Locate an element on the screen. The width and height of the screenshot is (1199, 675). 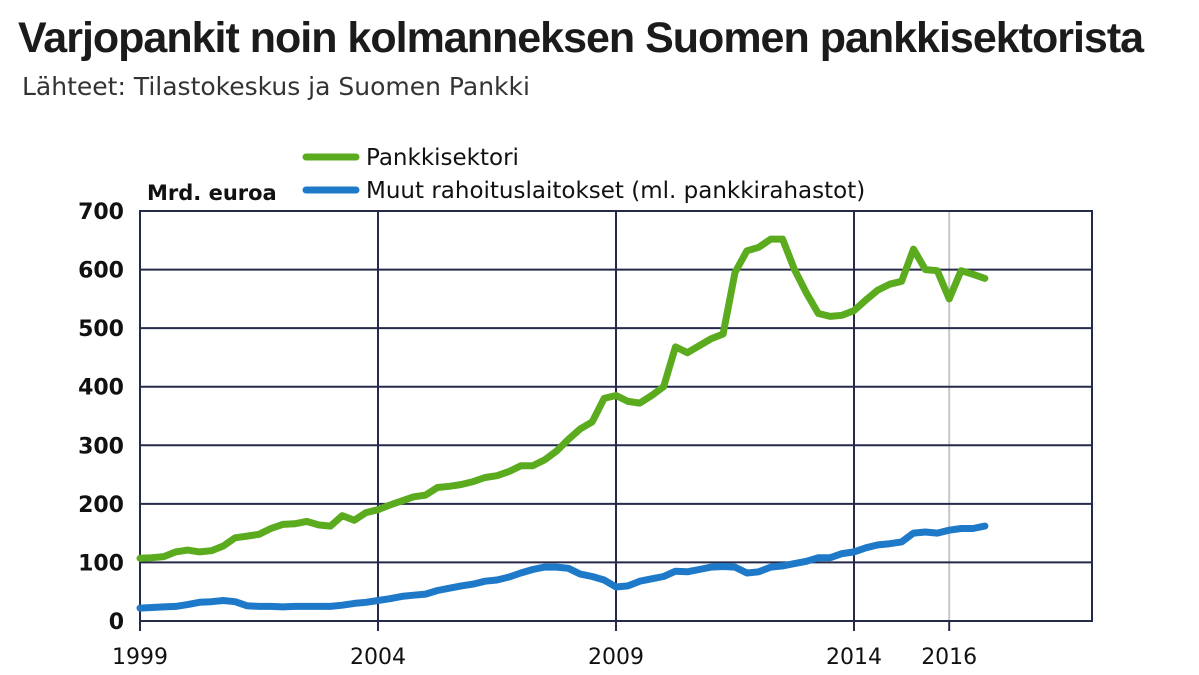
y-tick-label: 600 is located at coordinates (101, 271).